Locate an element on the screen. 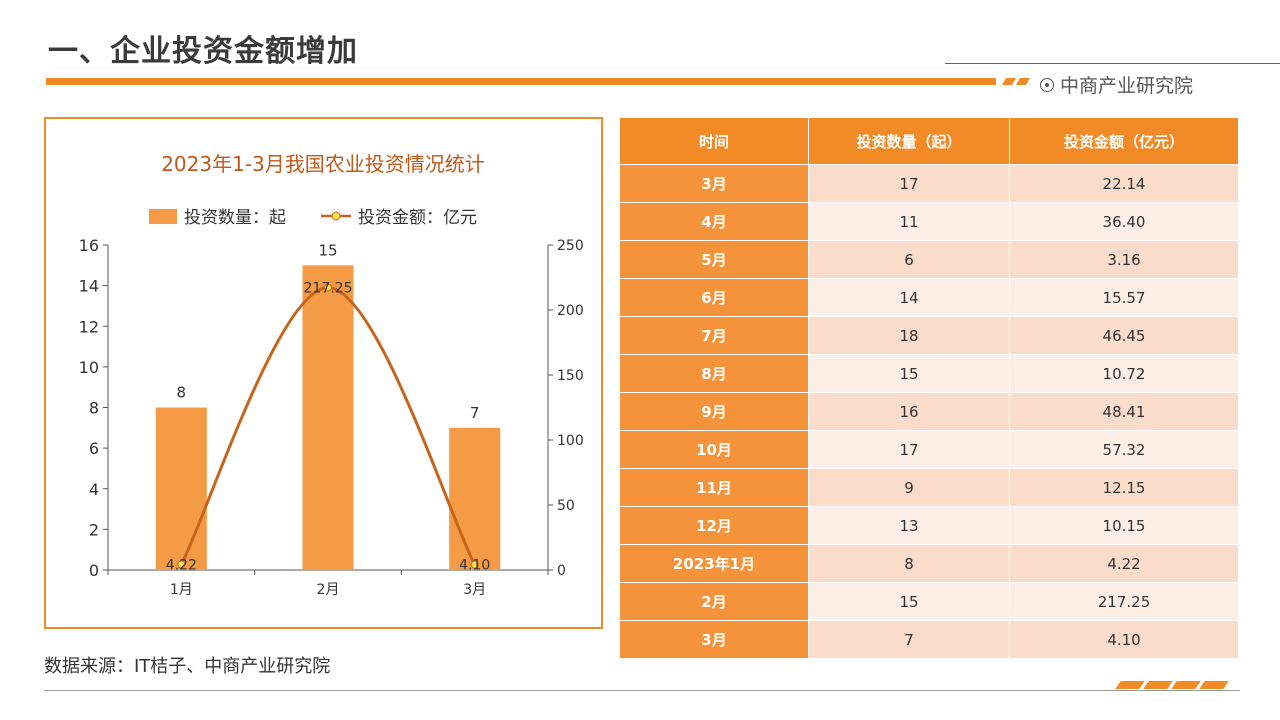 Image resolution: width=1280 pixels, height=720 pixels. table-cell-amount: 4.22 is located at coordinates (1124, 563).